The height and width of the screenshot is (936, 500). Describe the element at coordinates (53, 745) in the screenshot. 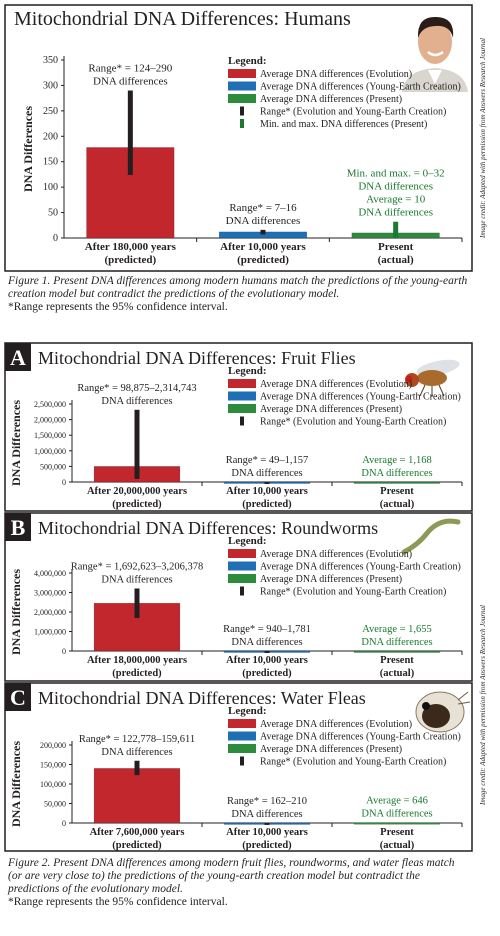

I see `y-tick-label: 200,000` at that location.